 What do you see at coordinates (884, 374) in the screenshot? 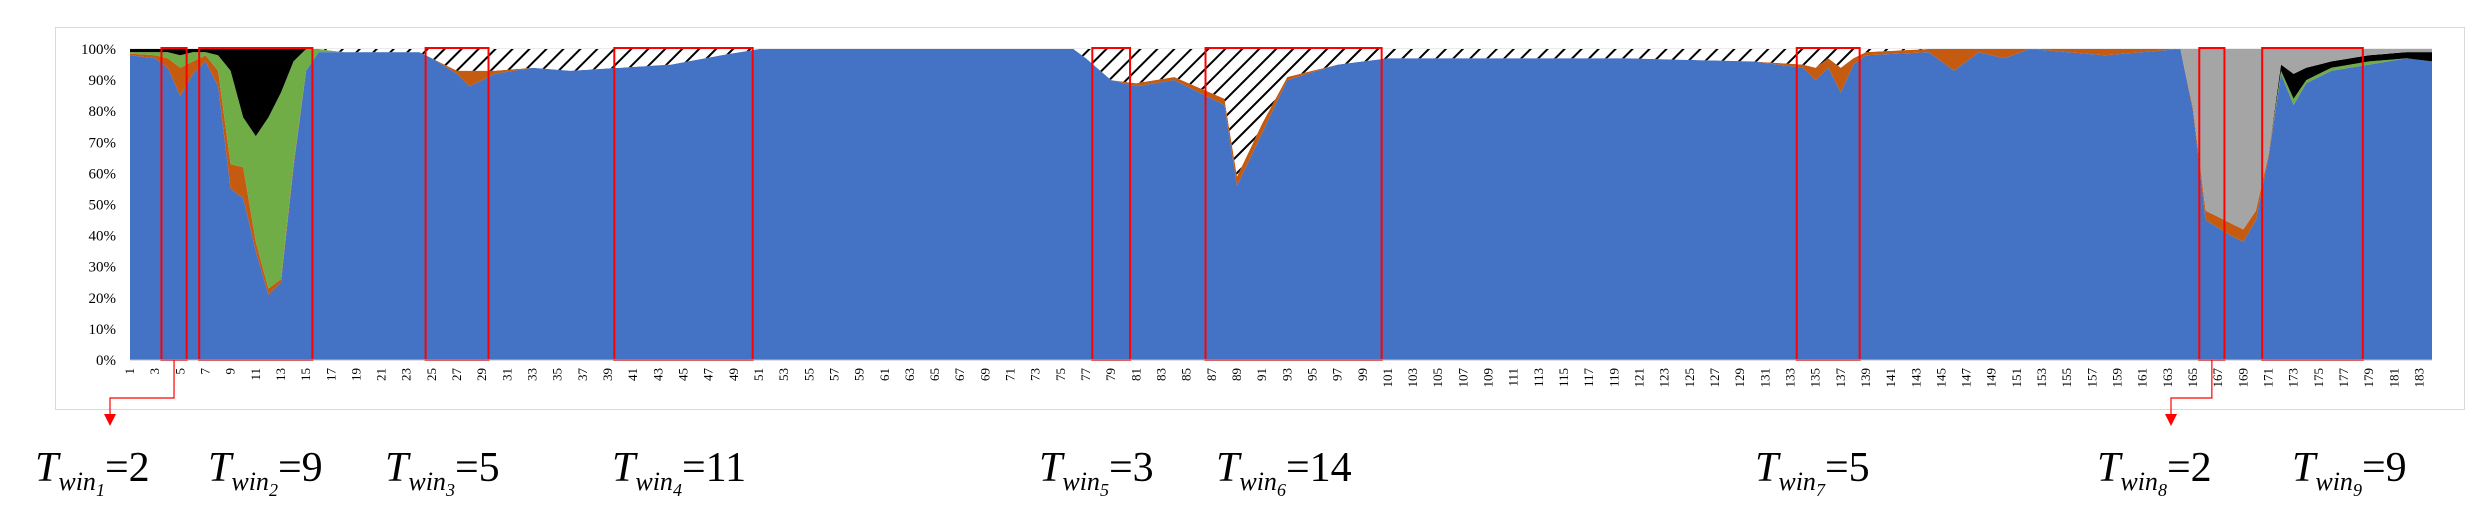
I see `x-tick-label: 61` at bounding box center [884, 374].